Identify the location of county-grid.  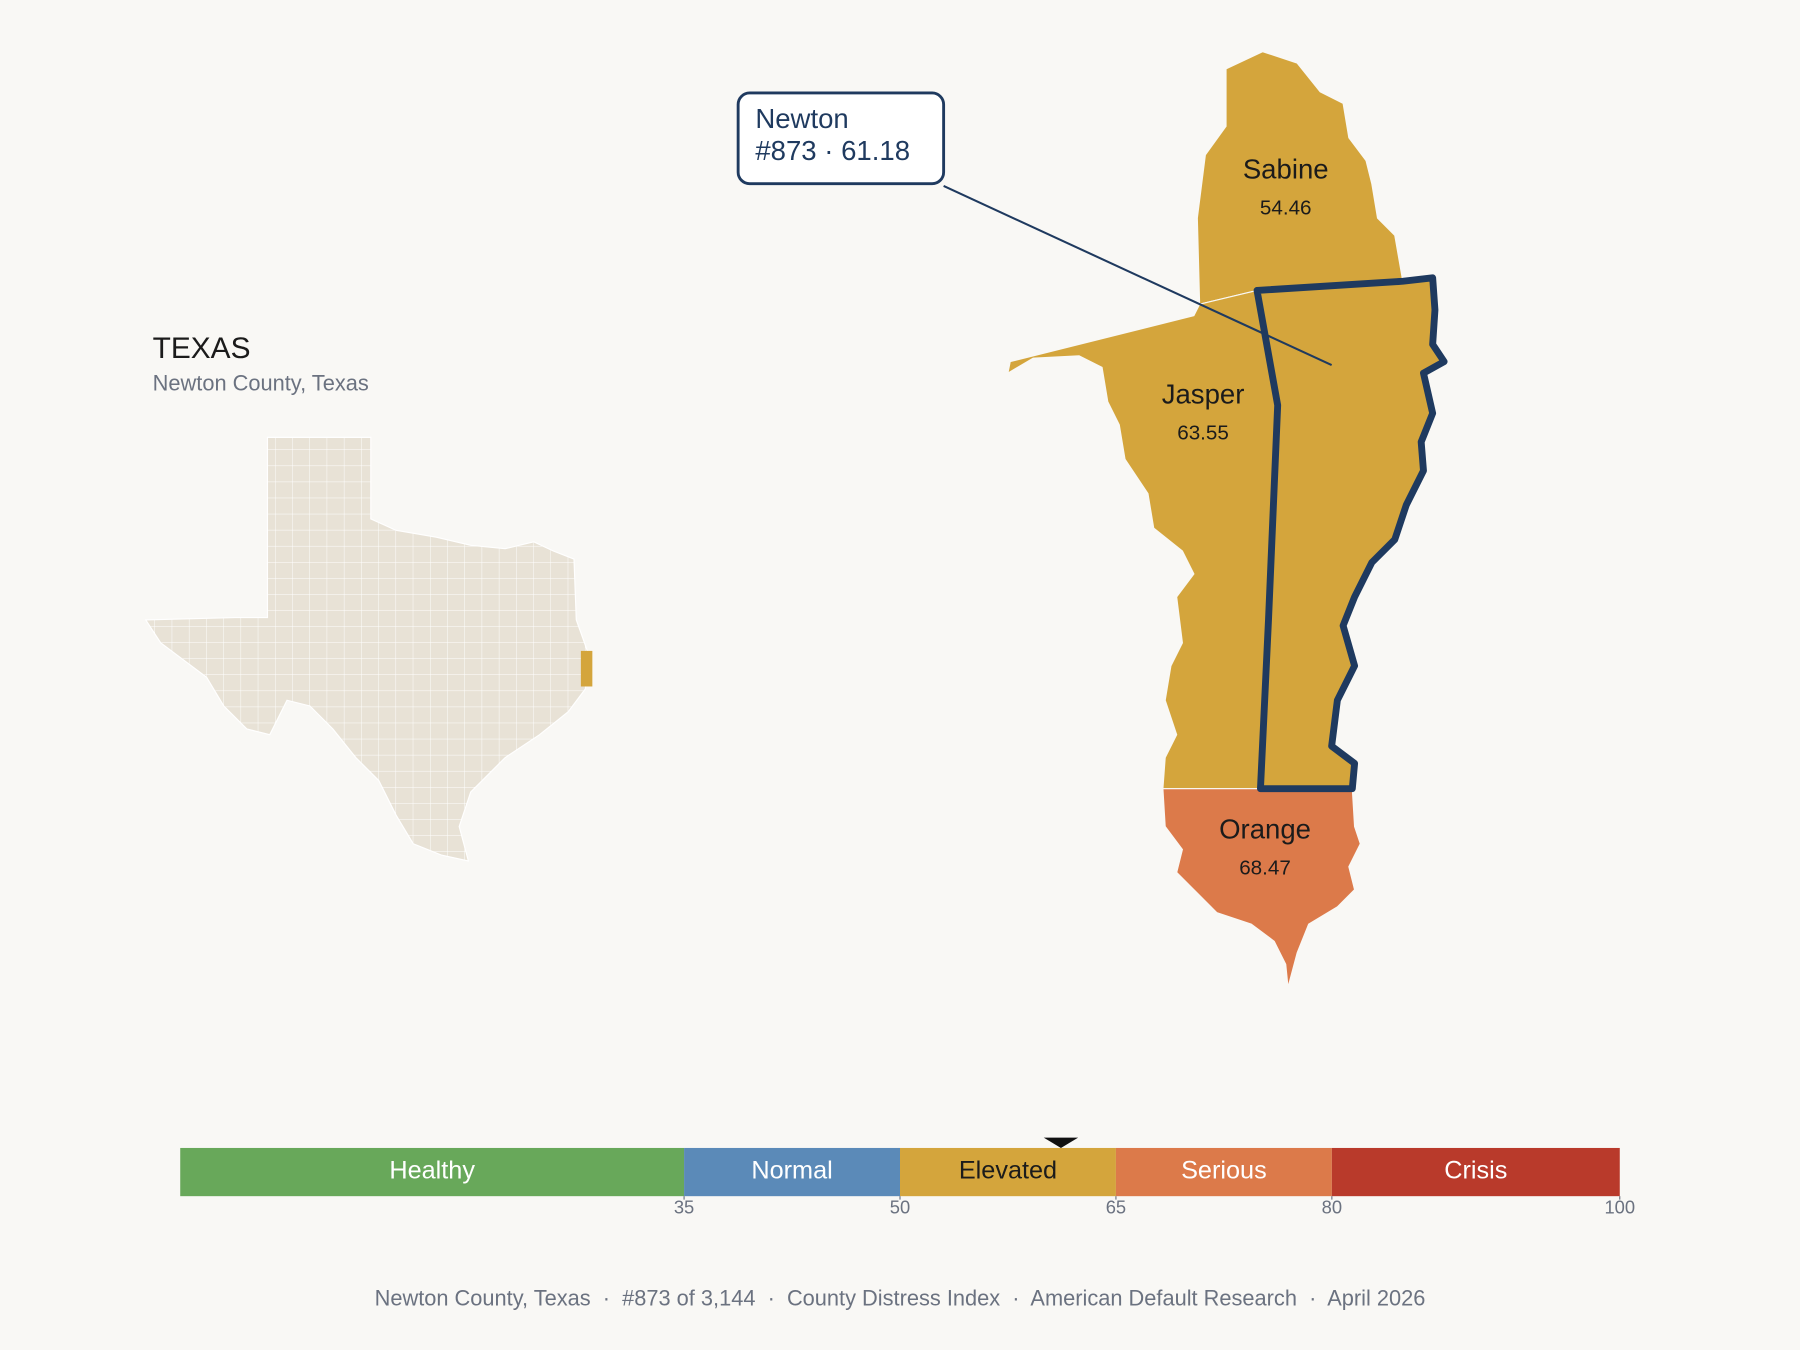
(366, 649).